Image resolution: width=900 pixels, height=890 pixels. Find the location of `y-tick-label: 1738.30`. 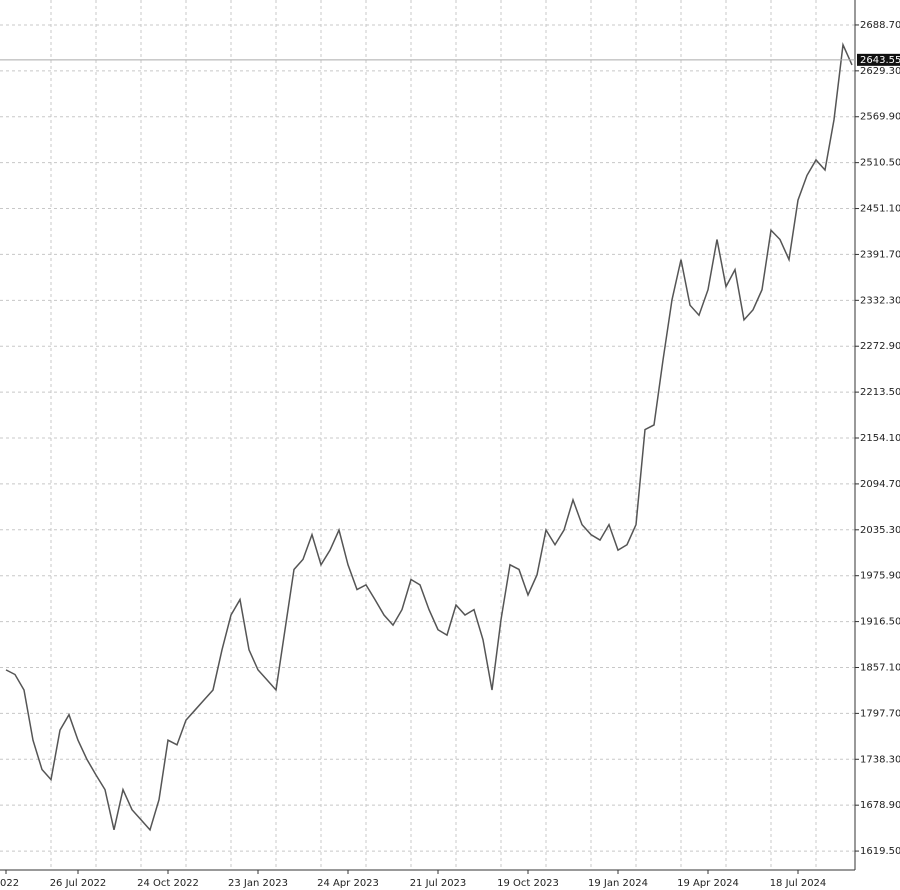

y-tick-label: 1738.30 is located at coordinates (880, 759).